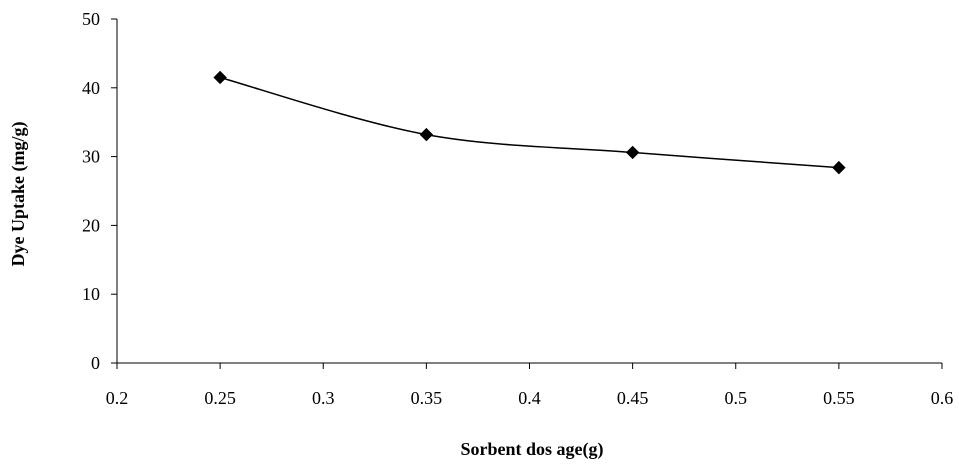 The width and height of the screenshot is (959, 466). I want to click on y-tick-label: 10, so click(91, 294).